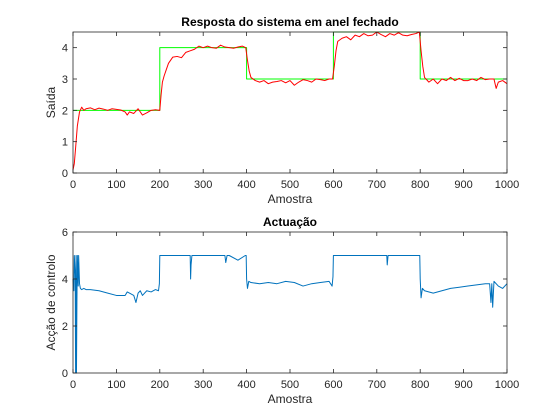 The height and width of the screenshot is (420, 560). Describe the element at coordinates (290, 222) in the screenshot. I see `chart-title: Actuação` at that location.